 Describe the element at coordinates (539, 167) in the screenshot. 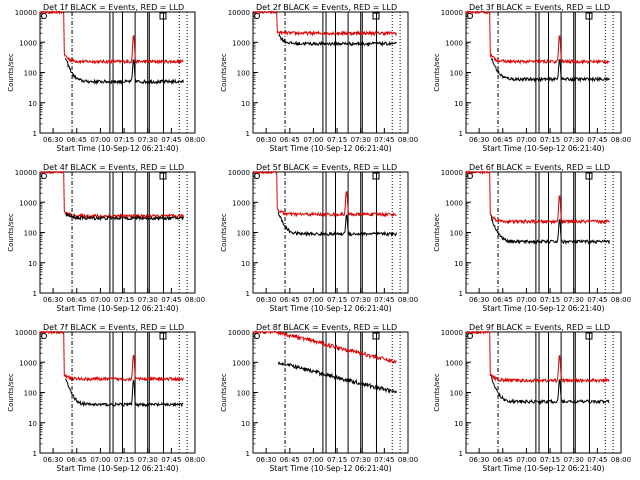

I see `panel-title: Det 6f BLACK = Events, RED = LLD` at that location.